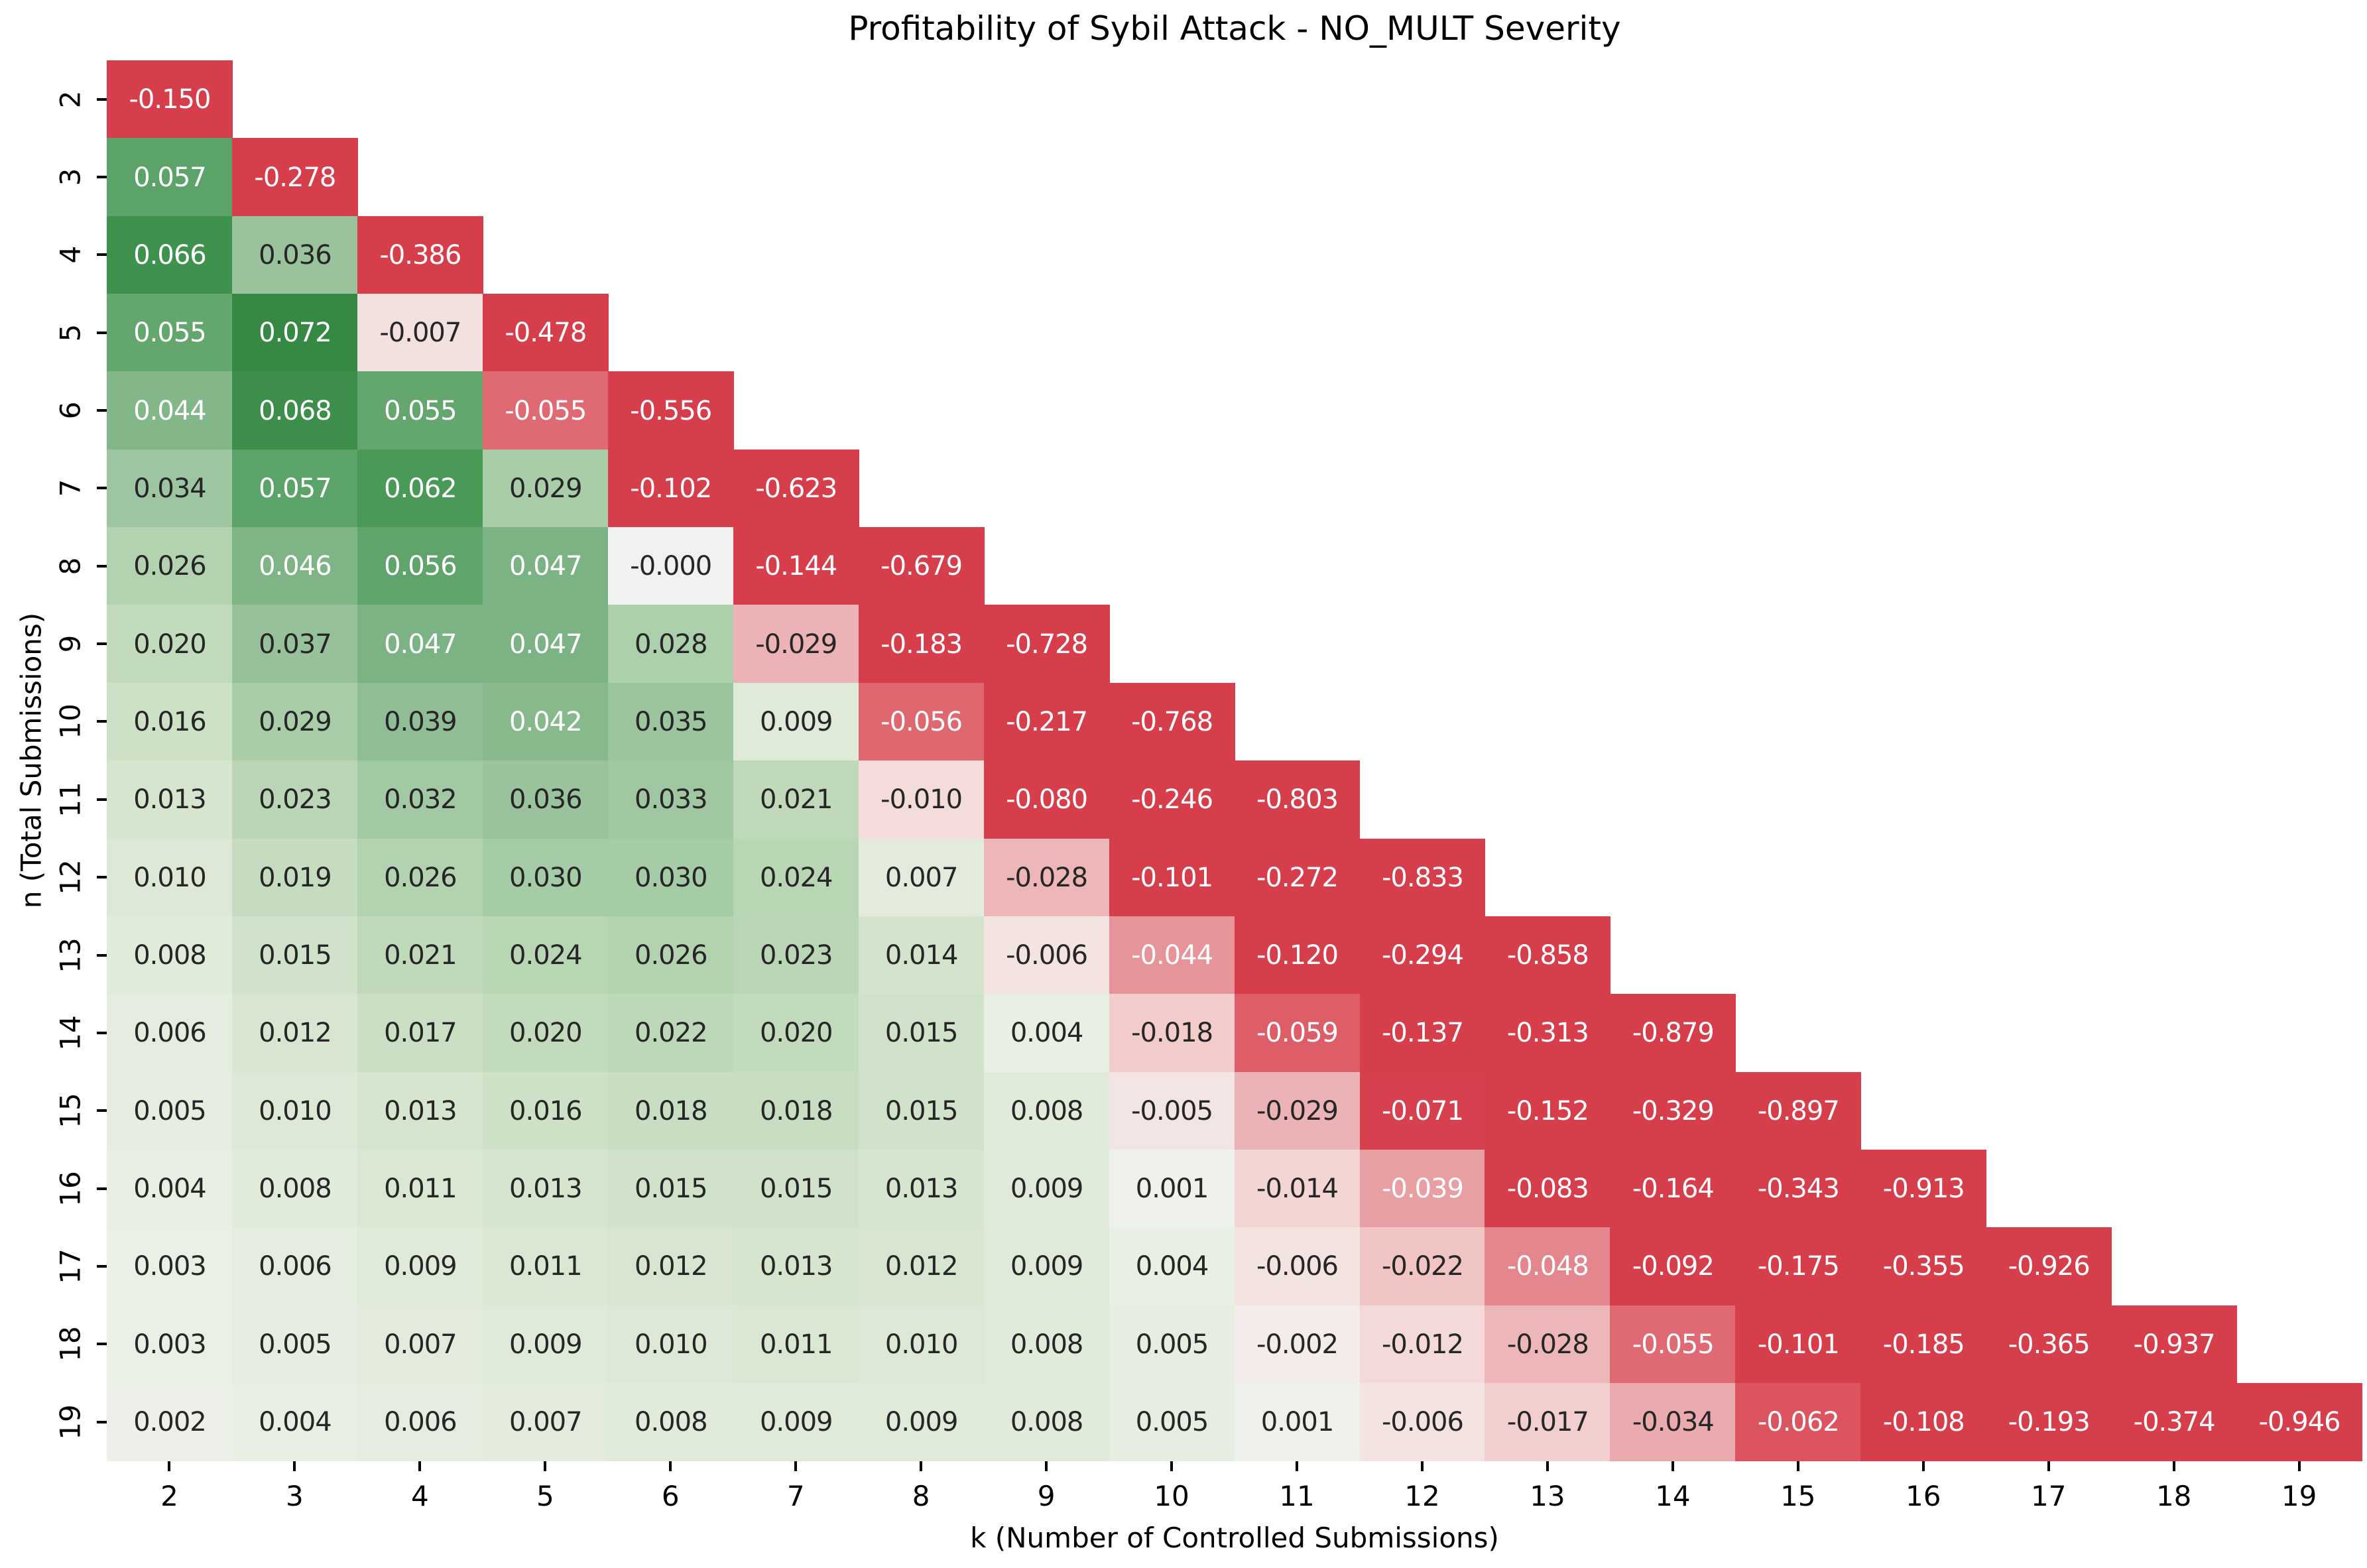 This screenshot has height=1568, width=2367. Describe the element at coordinates (1172, 955) in the screenshot. I see `heatmap-cell: -0.044` at that location.